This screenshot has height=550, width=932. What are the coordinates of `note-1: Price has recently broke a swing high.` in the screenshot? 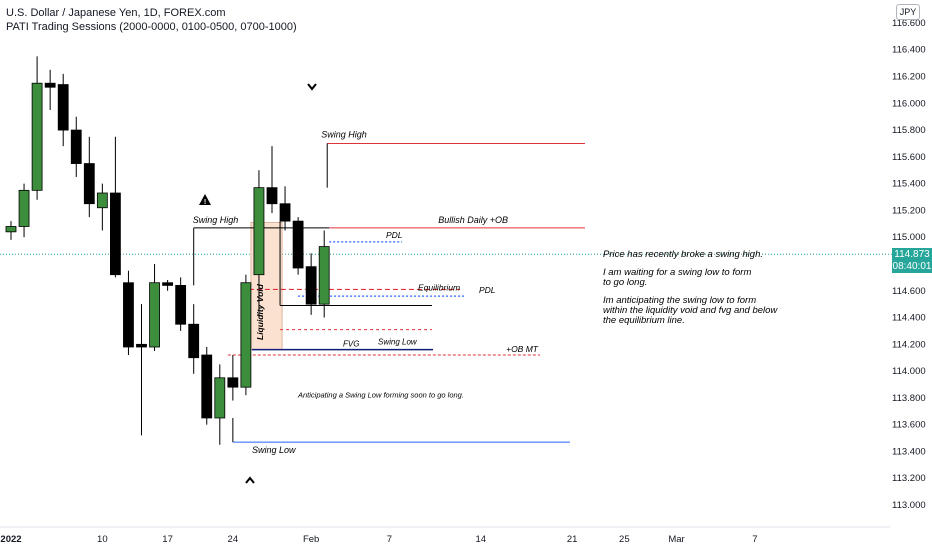 It's located at (683, 254).